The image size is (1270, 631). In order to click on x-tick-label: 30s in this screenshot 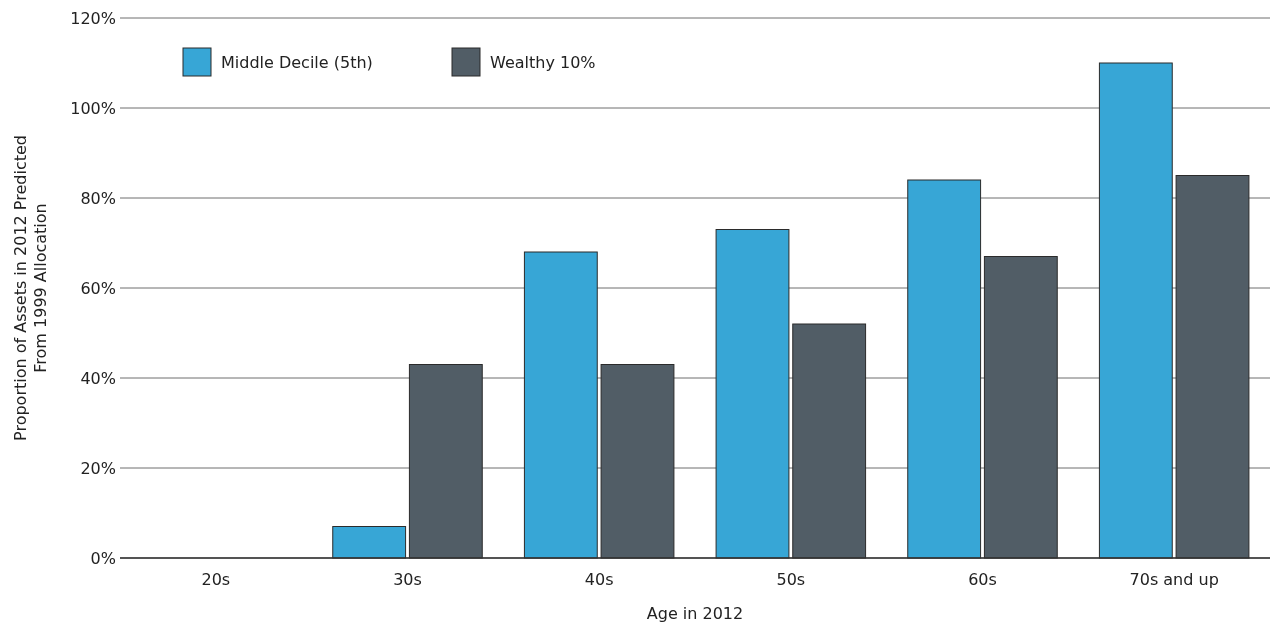, I will do `click(407, 579)`.